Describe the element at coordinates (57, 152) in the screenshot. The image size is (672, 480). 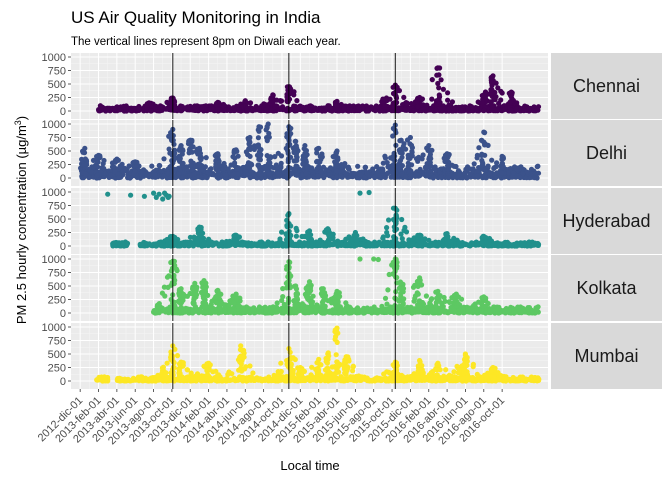
I see `y-tick-label: 500` at that location.